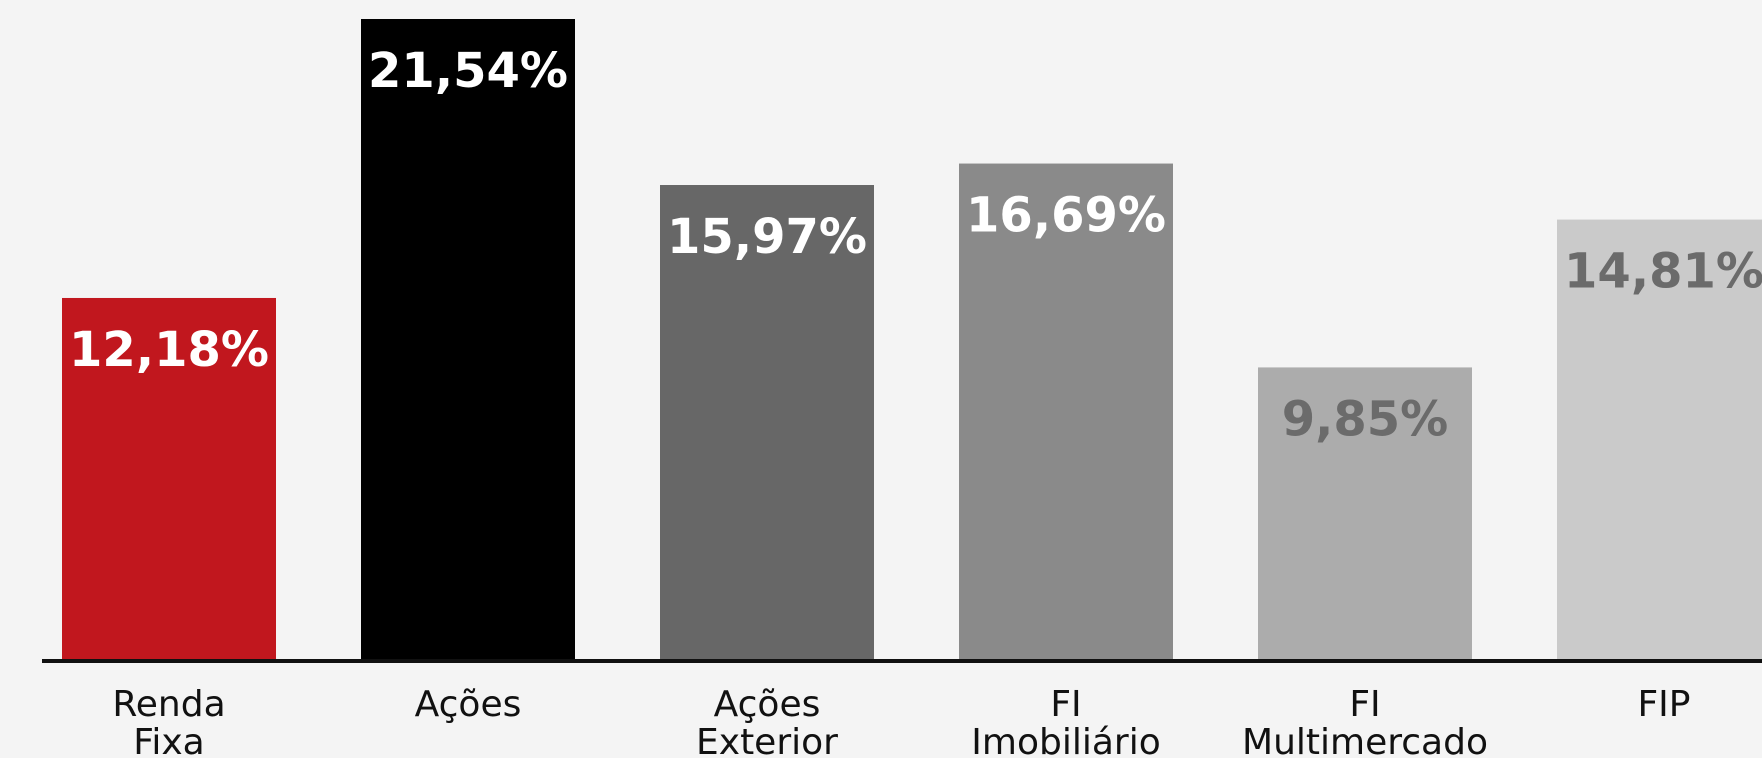 The height and width of the screenshot is (758, 1762). I want to click on category-label-4-line-1: Multimercado, so click(1365, 740).